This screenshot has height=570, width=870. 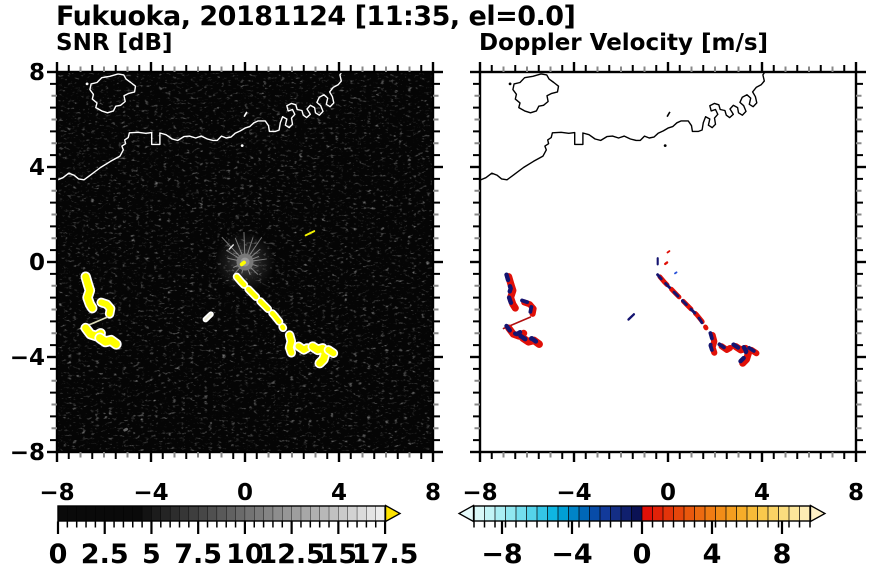 What do you see at coordinates (310, 233) in the screenshot?
I see `snr-mark-ne-dash` at bounding box center [310, 233].